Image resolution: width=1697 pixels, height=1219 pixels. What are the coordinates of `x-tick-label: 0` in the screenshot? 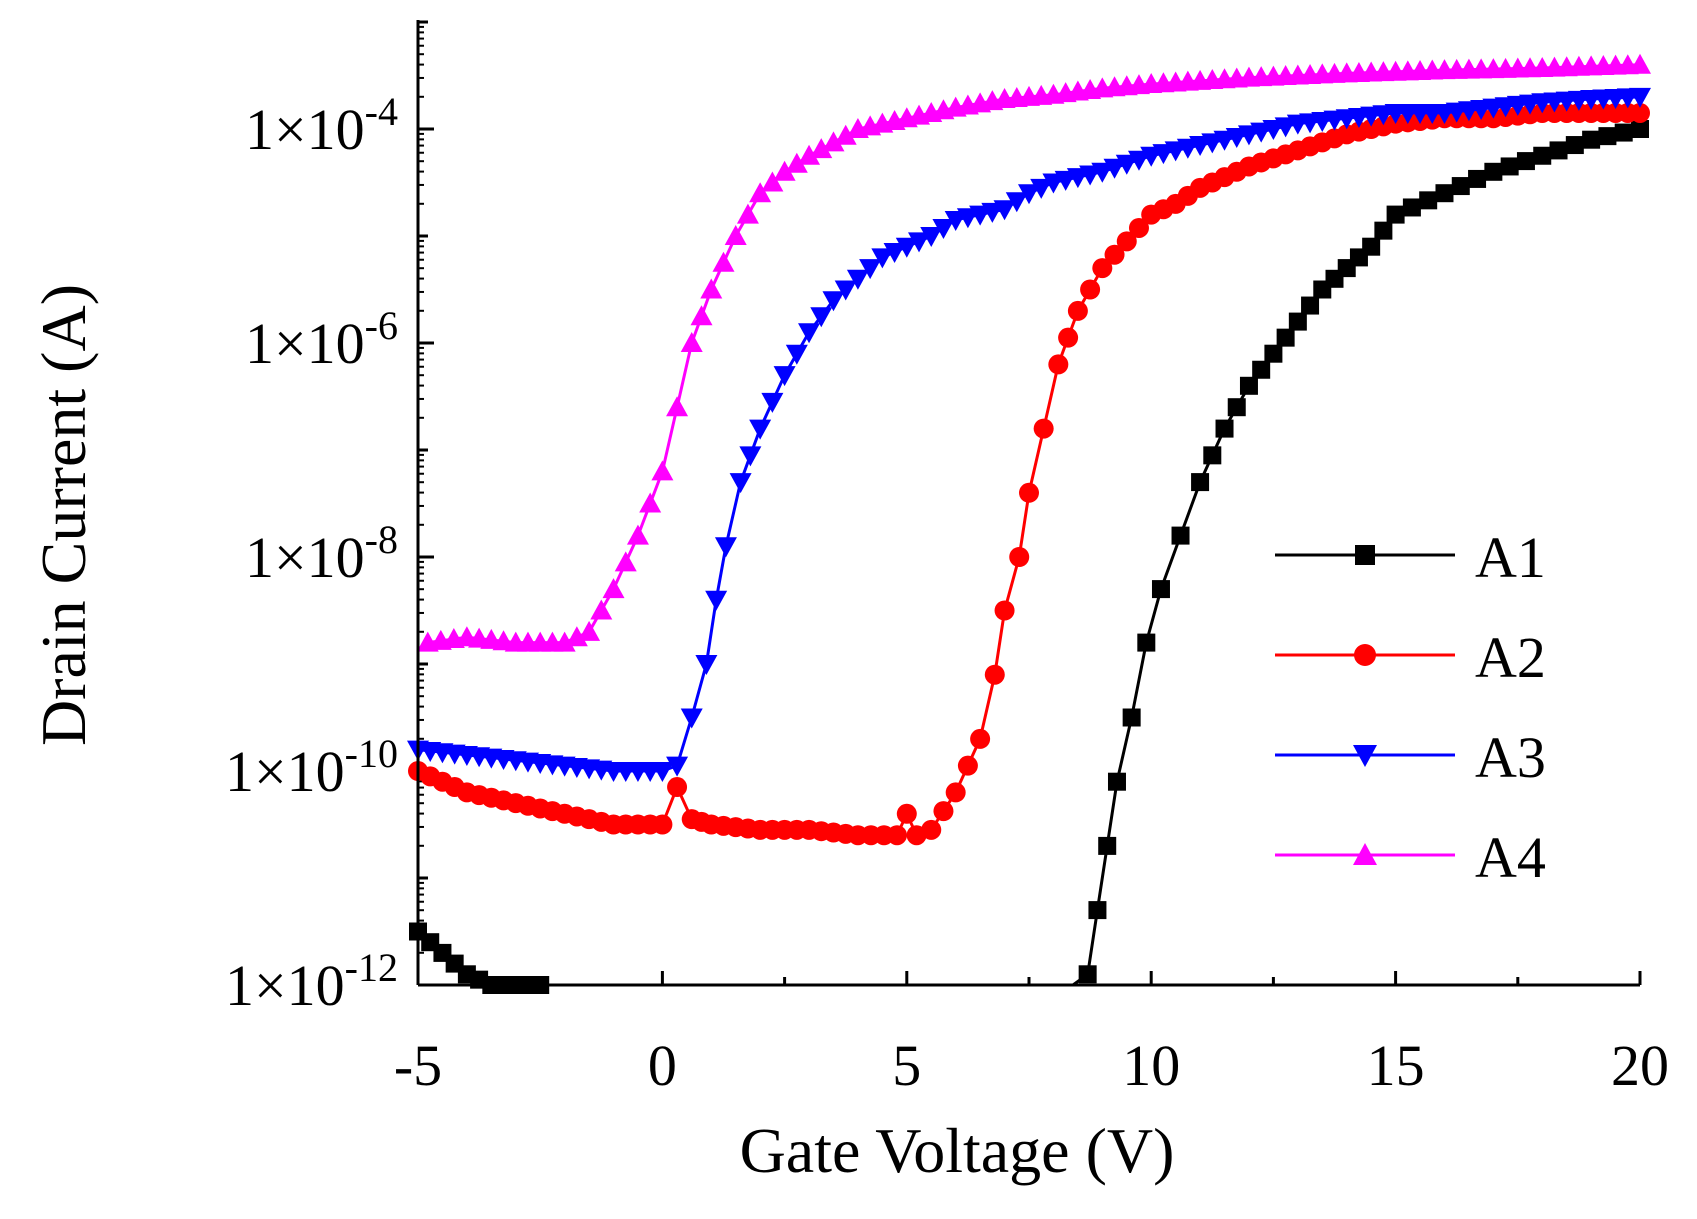 It's located at (662, 1065).